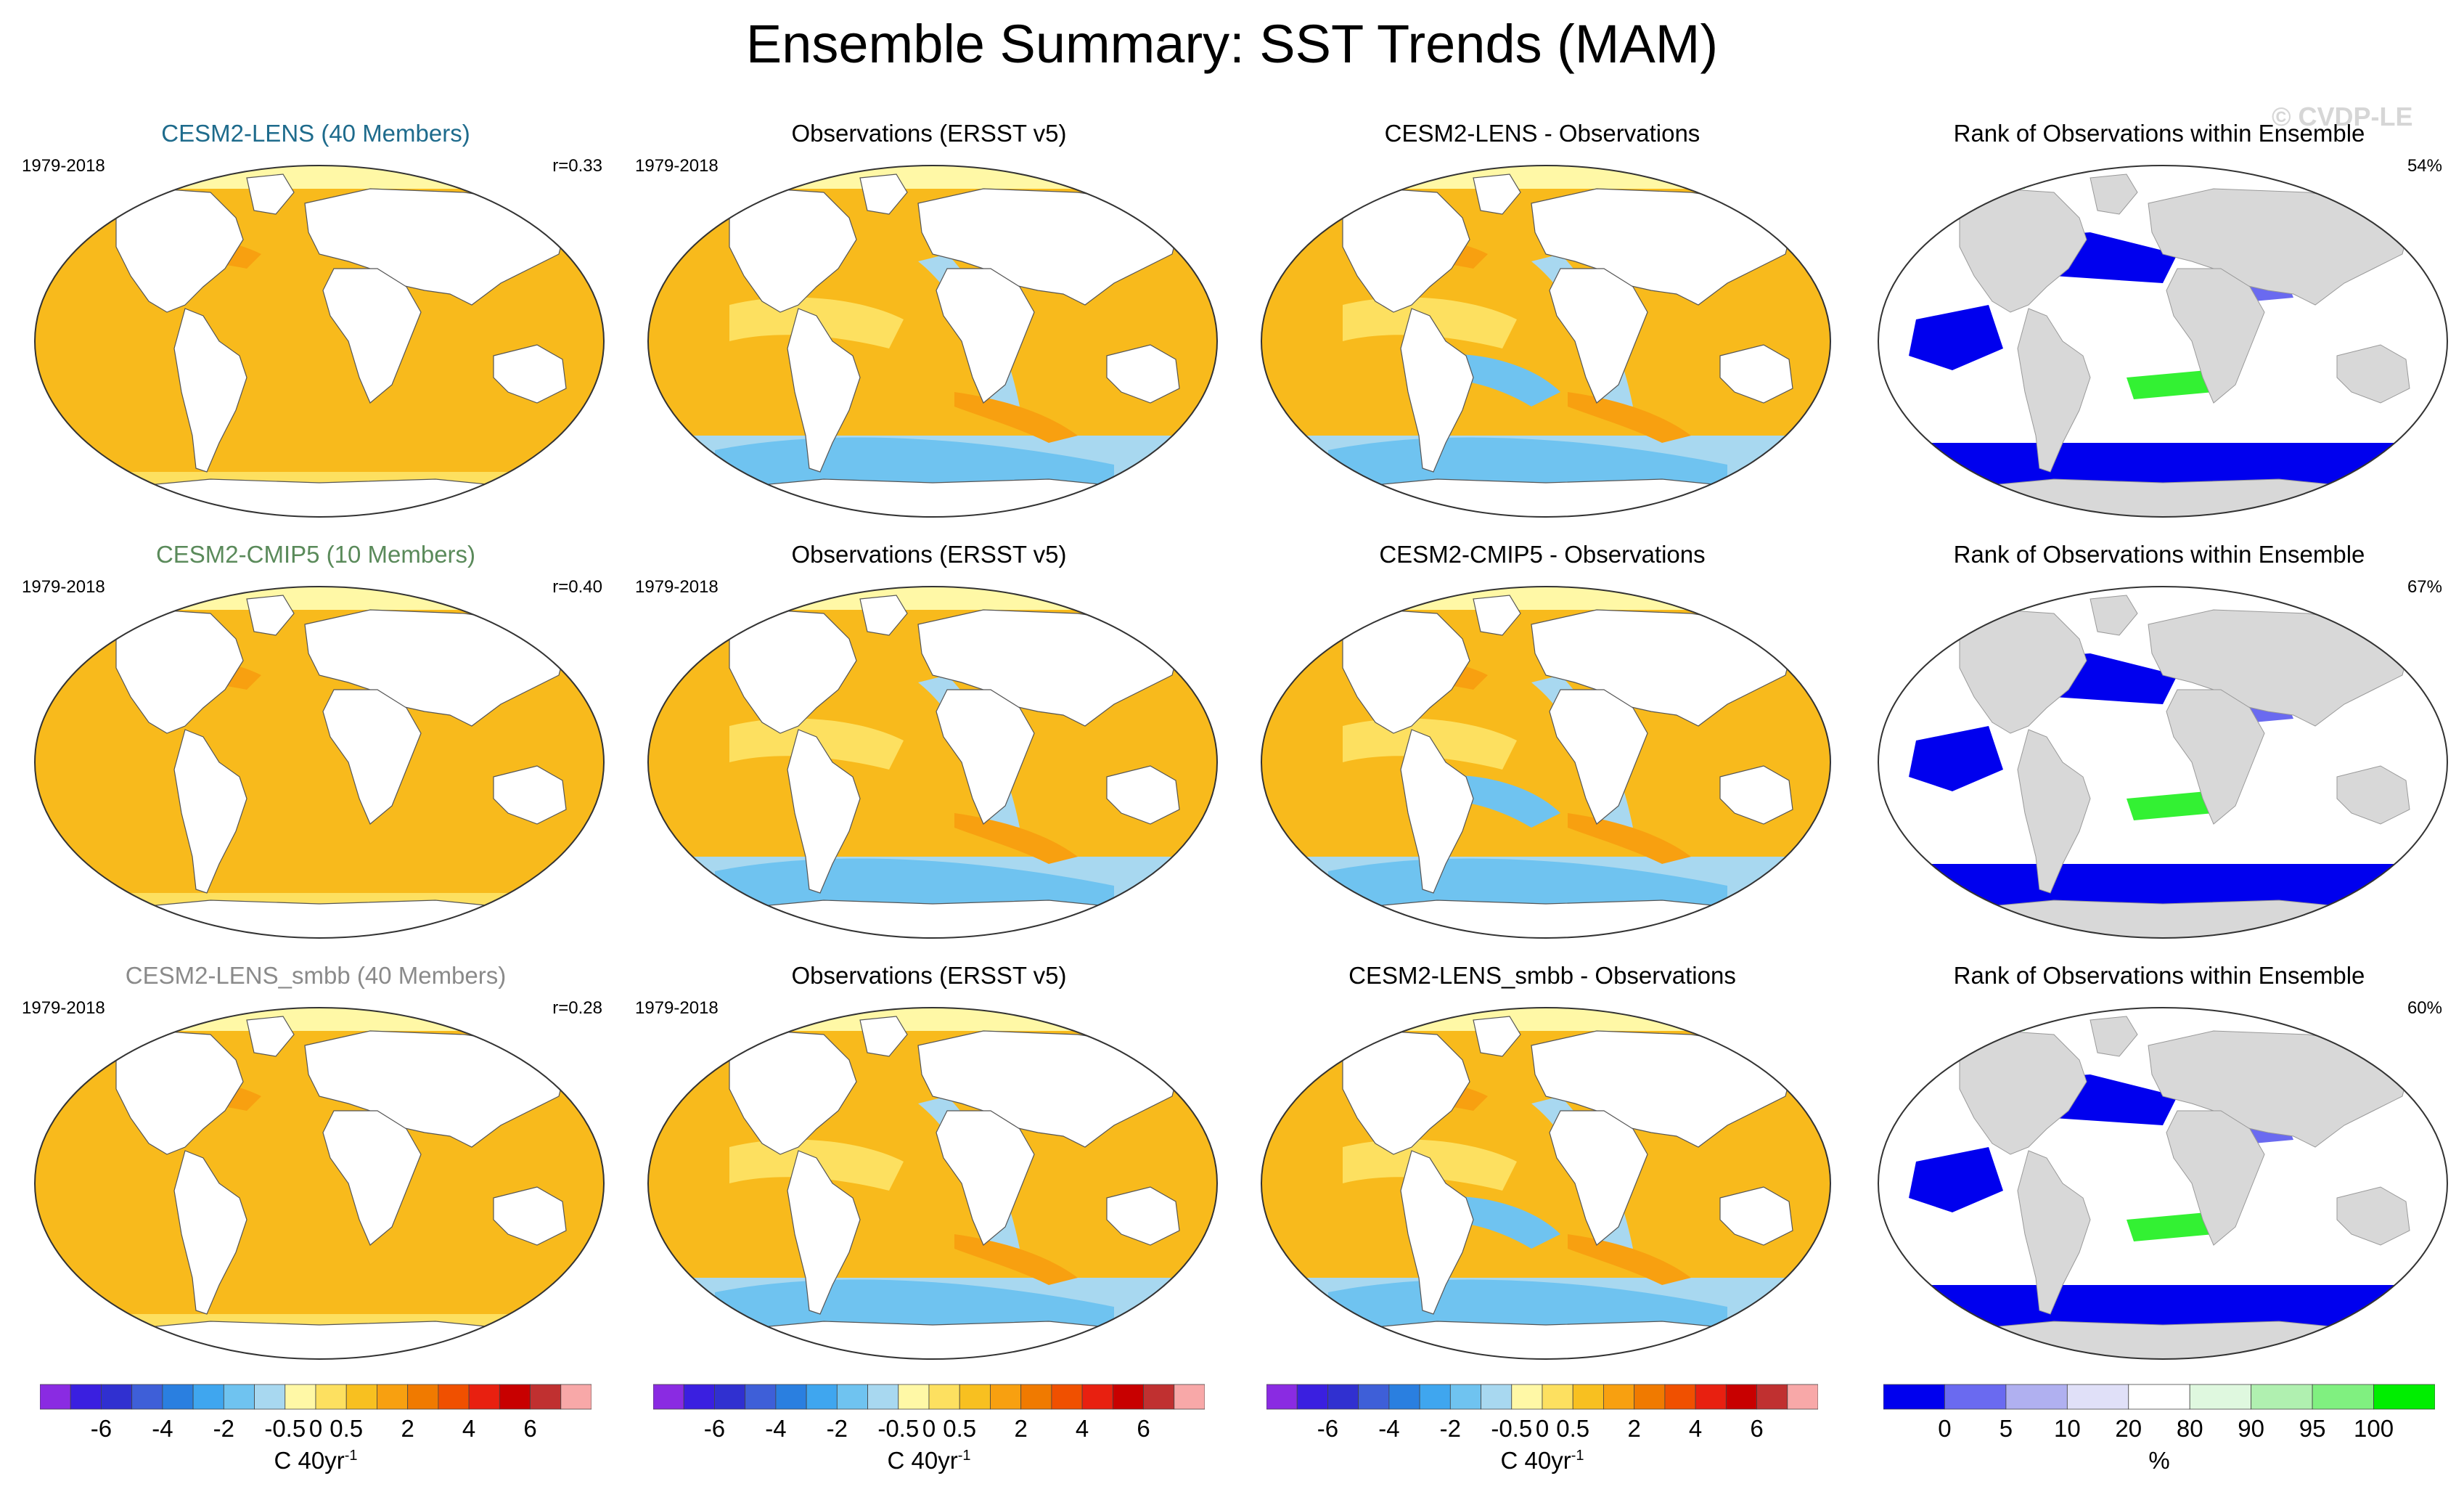 The image size is (2464, 1497). Describe the element at coordinates (837, 1428) in the screenshot. I see `colorbar-tick-label: -2` at that location.